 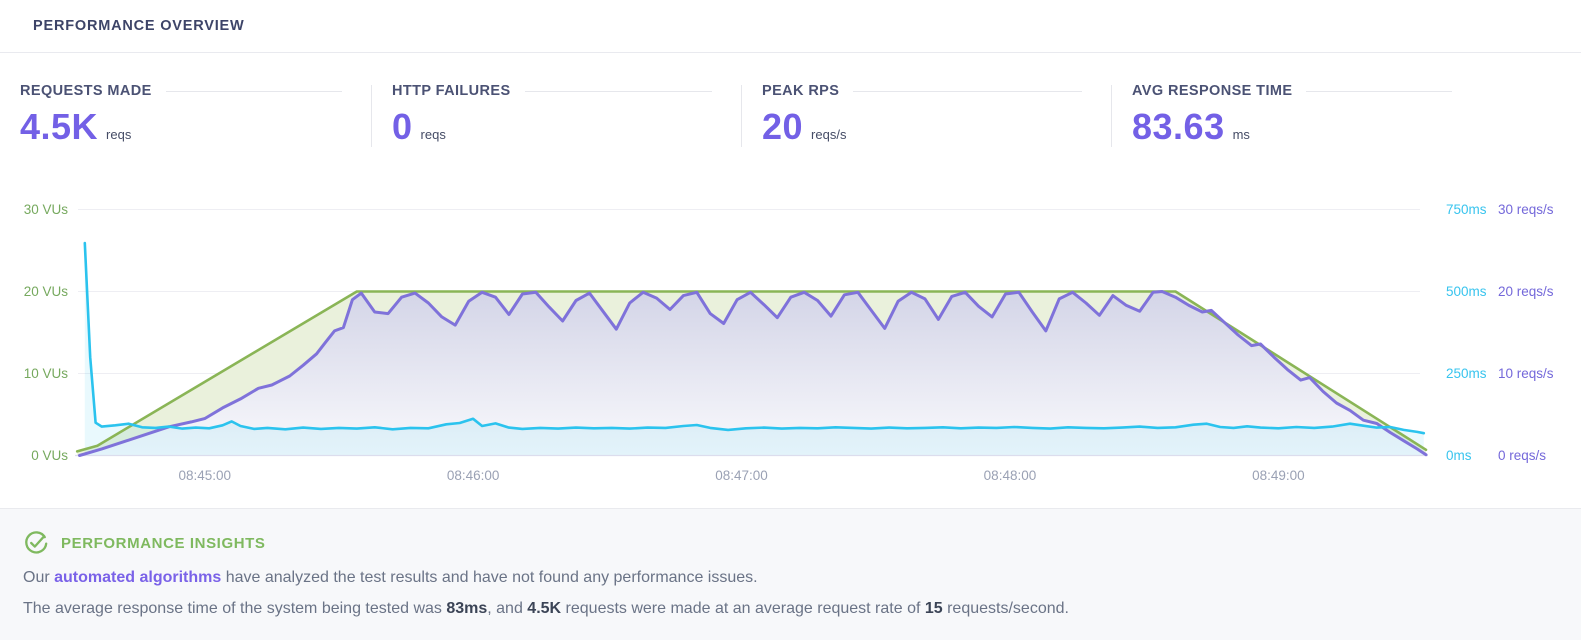 What do you see at coordinates (555, 109) in the screenshot?
I see `stat-http-failures: HTTP FAILURES 0 reqs` at bounding box center [555, 109].